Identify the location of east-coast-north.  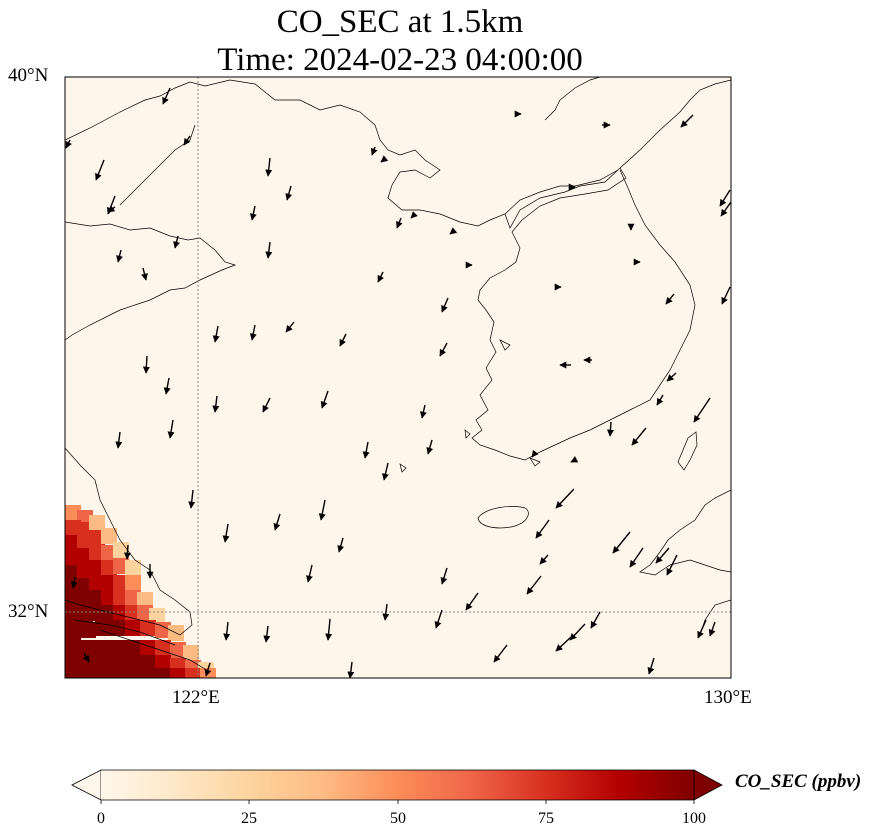
(675, 124).